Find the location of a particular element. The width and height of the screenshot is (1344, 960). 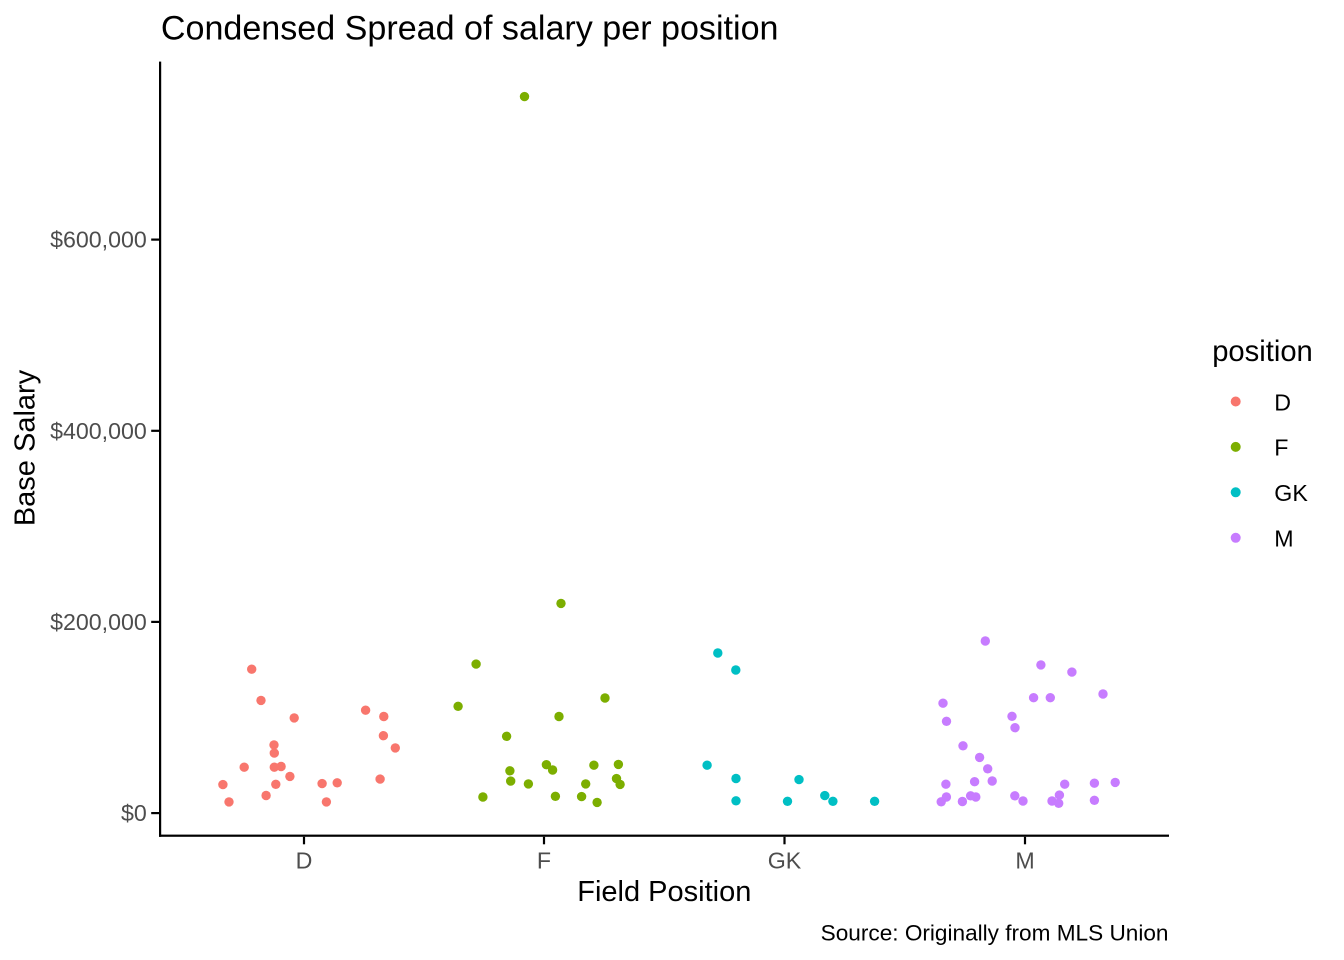

svg-text: position is located at coordinates (1262, 352).